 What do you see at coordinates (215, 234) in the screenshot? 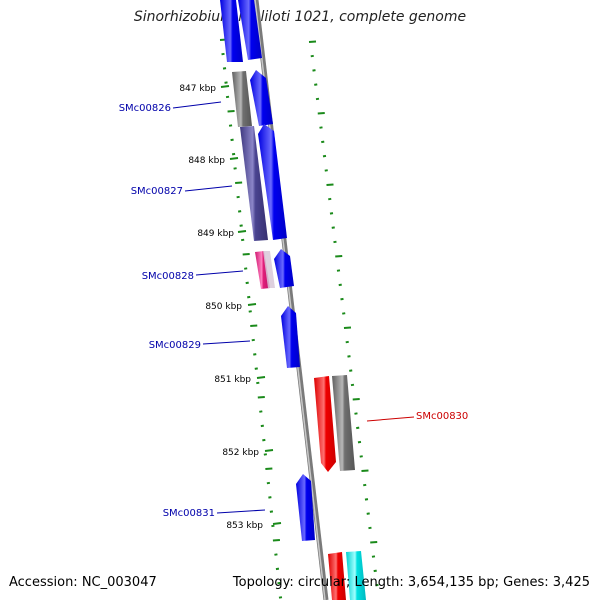
I see `ruler-tick-label: 849 kbp` at bounding box center [215, 234].